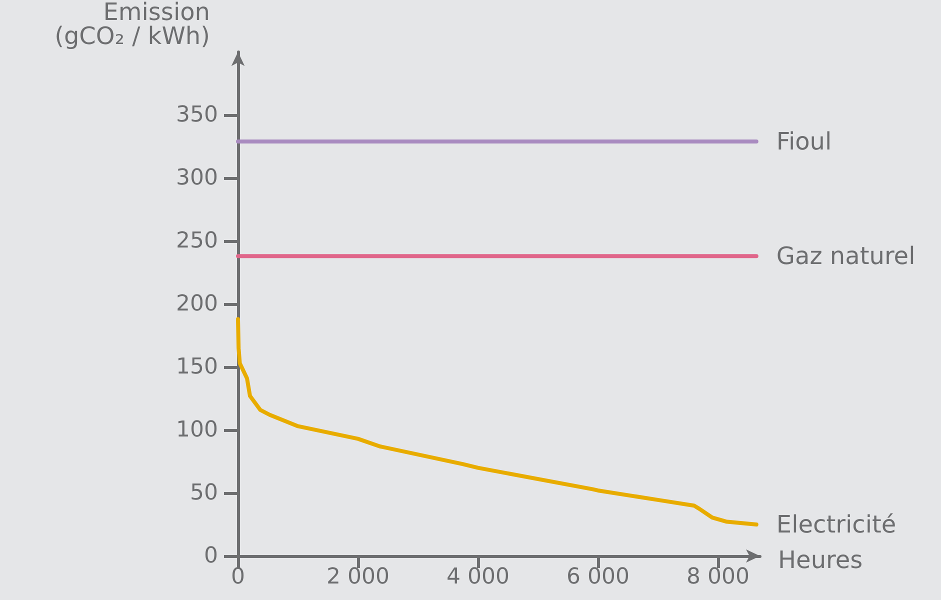 The width and height of the screenshot is (941, 600). What do you see at coordinates (846, 256) in the screenshot?
I see `series-label: Gaz naturel` at bounding box center [846, 256].